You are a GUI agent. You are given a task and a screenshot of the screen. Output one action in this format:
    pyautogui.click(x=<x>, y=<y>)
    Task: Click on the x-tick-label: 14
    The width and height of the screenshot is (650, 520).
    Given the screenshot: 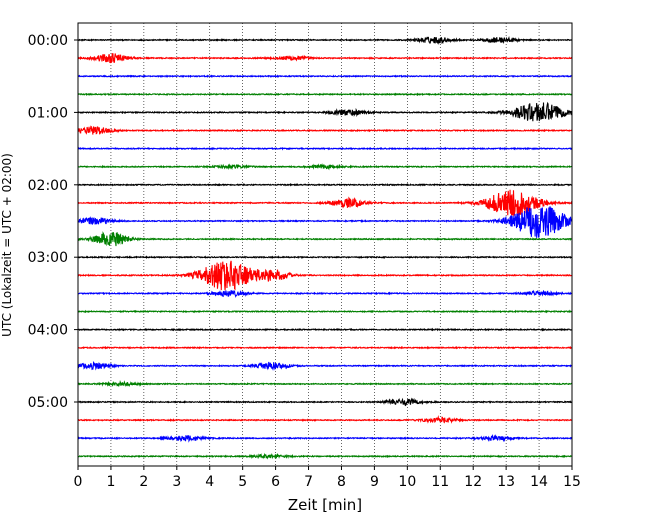 What is the action you would take?
    pyautogui.click(x=539, y=482)
    